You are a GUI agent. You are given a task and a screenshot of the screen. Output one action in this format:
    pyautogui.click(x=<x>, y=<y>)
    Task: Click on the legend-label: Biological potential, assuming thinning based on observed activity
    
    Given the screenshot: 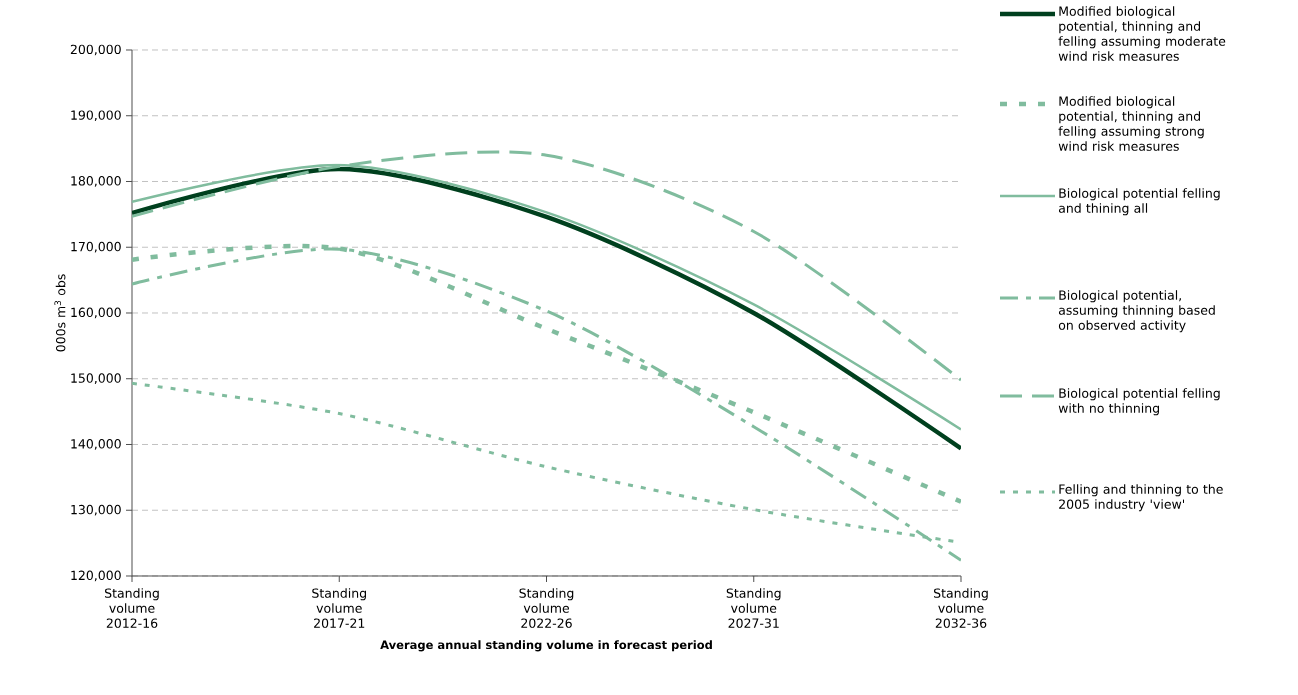 What is the action you would take?
    pyautogui.click(x=1136, y=311)
    